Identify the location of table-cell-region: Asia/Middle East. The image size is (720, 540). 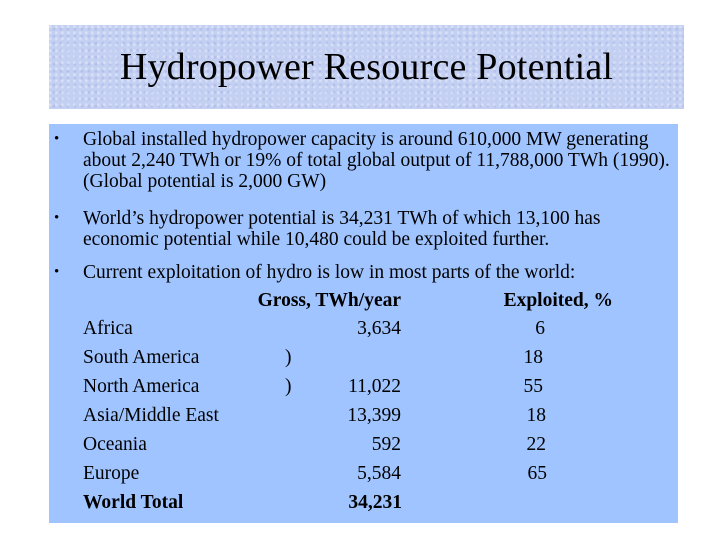
(151, 415).